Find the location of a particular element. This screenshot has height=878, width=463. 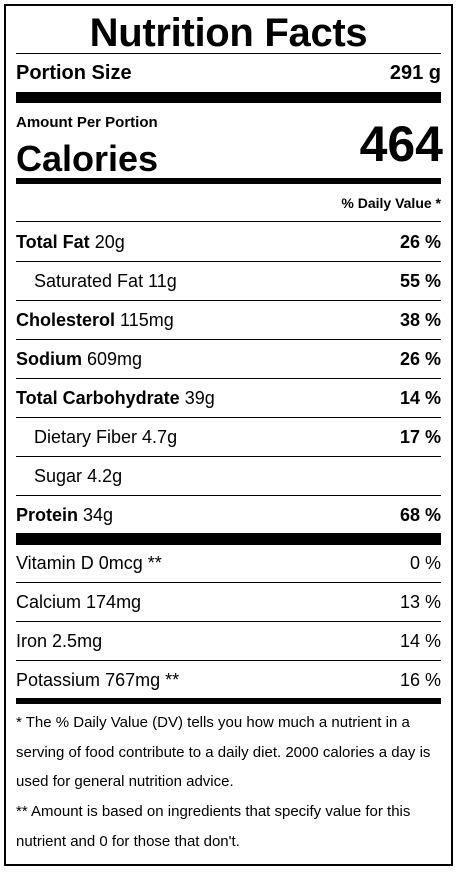

nutrient-name: Total Carbohydrate is located at coordinates (98, 397).